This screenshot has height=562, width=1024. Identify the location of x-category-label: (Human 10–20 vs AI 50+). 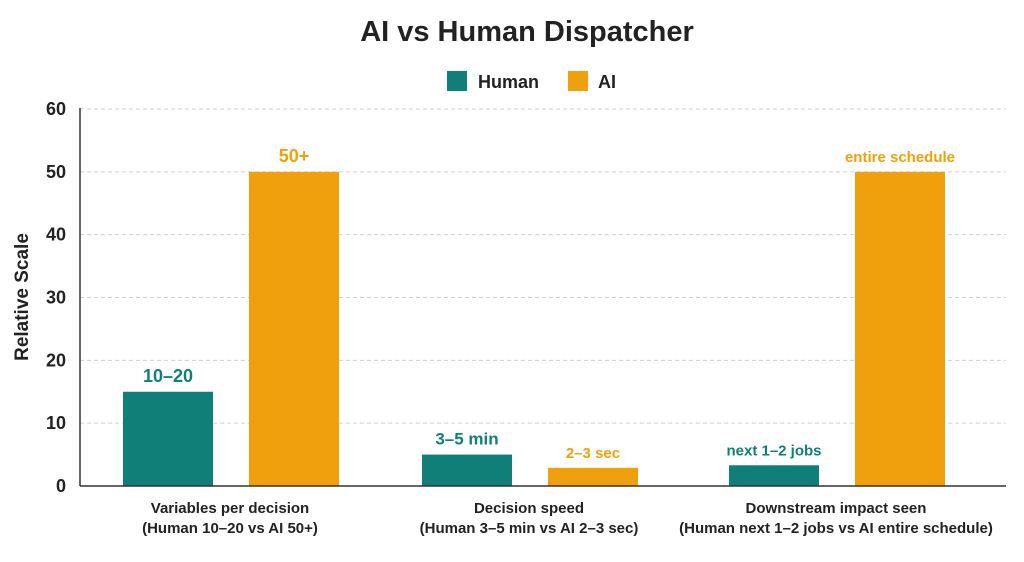
(230, 528).